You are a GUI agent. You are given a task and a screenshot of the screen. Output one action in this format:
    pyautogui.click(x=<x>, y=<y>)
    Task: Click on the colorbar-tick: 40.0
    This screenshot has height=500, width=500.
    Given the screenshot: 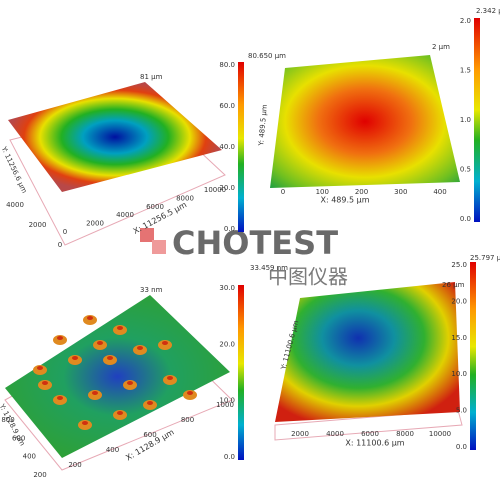 What is the action you would take?
    pyautogui.click(x=227, y=147)
    